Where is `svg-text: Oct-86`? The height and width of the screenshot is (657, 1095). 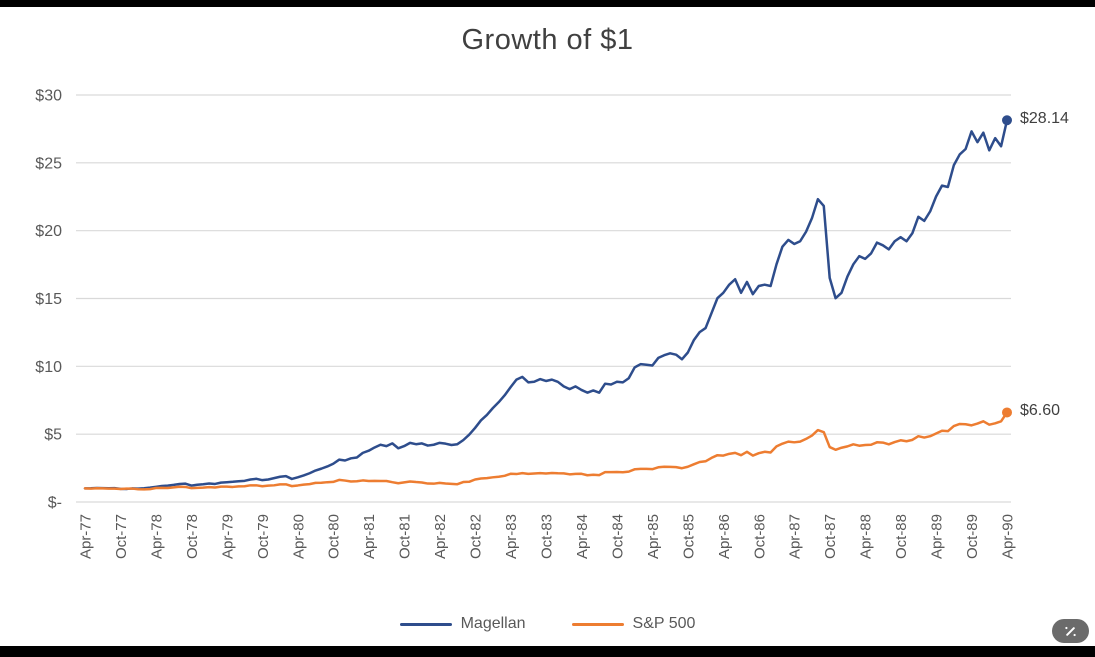
svg-text: Oct-86 is located at coordinates (759, 536).